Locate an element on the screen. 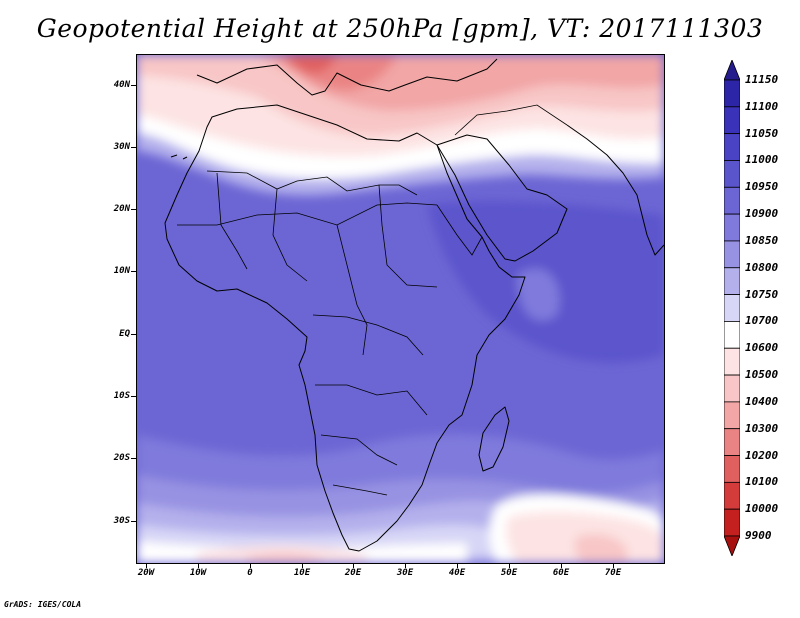  credit-text: GrADS: IGES/COLA is located at coordinates (43, 604).